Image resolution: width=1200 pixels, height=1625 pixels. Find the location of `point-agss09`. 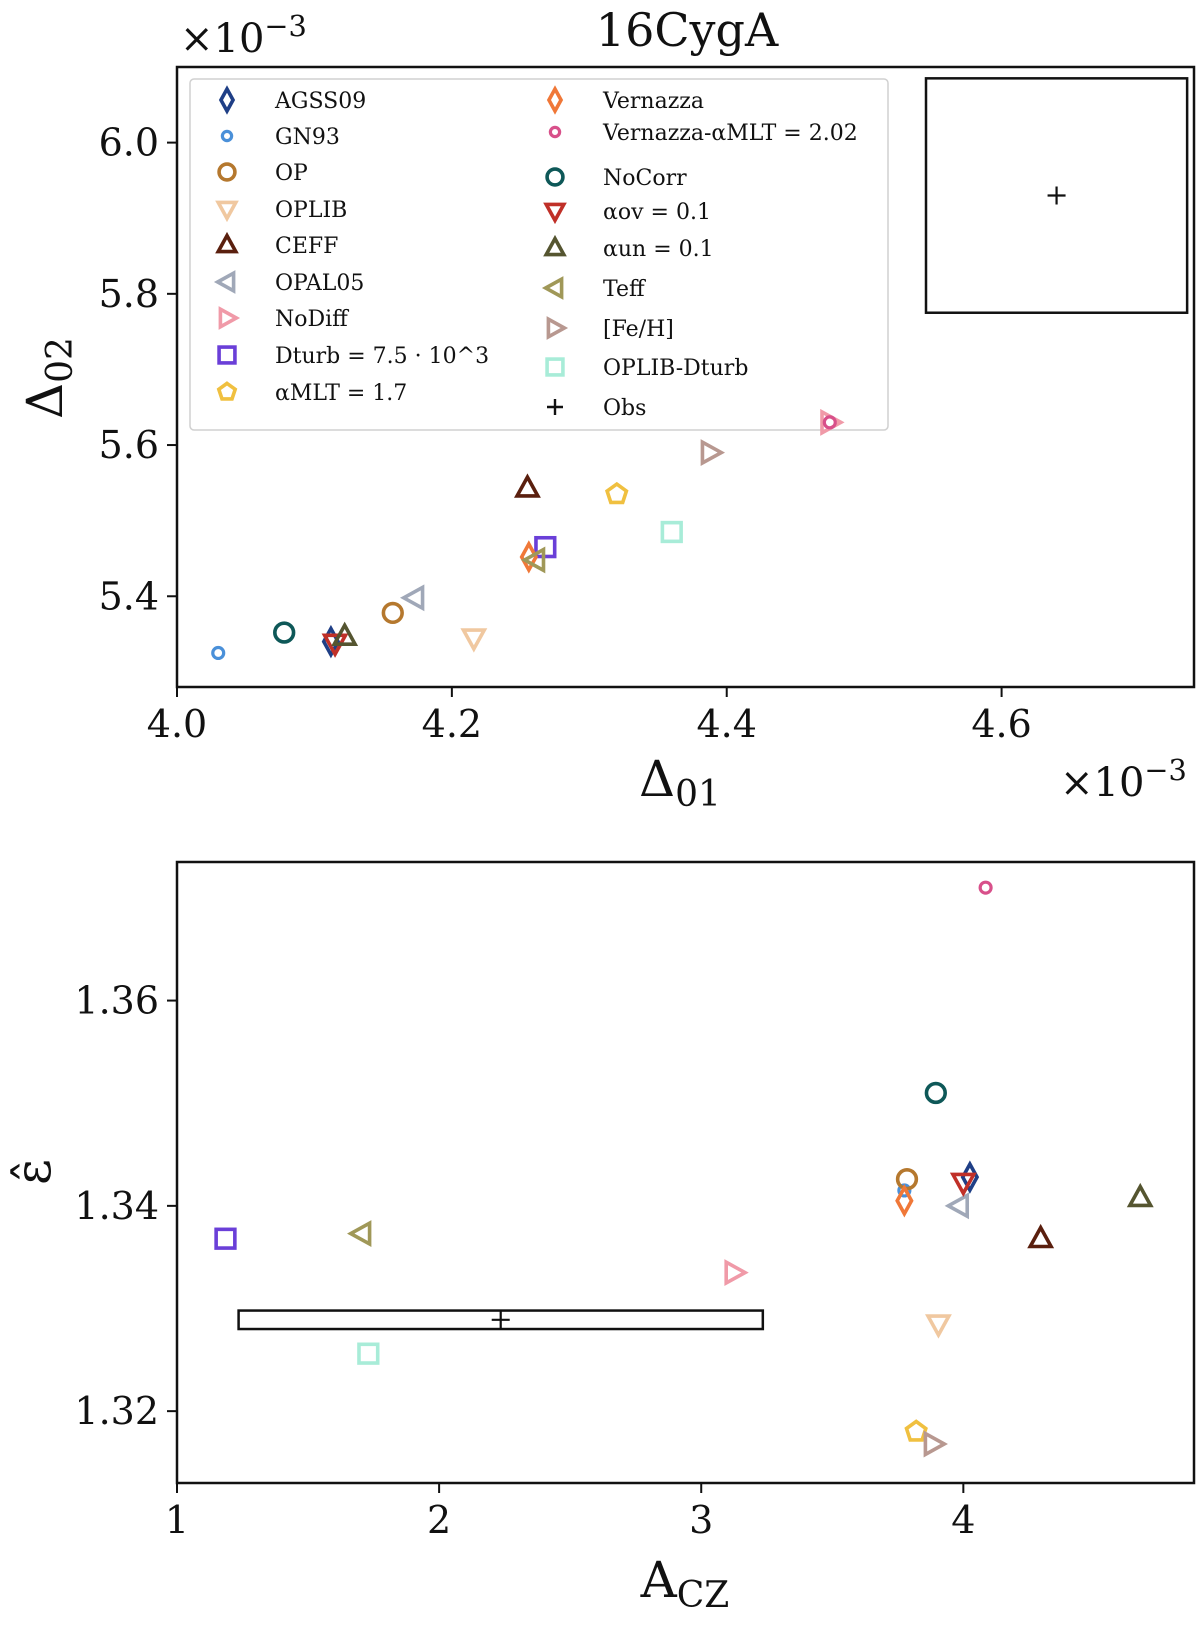

point-agss09 is located at coordinates (970, 1177).